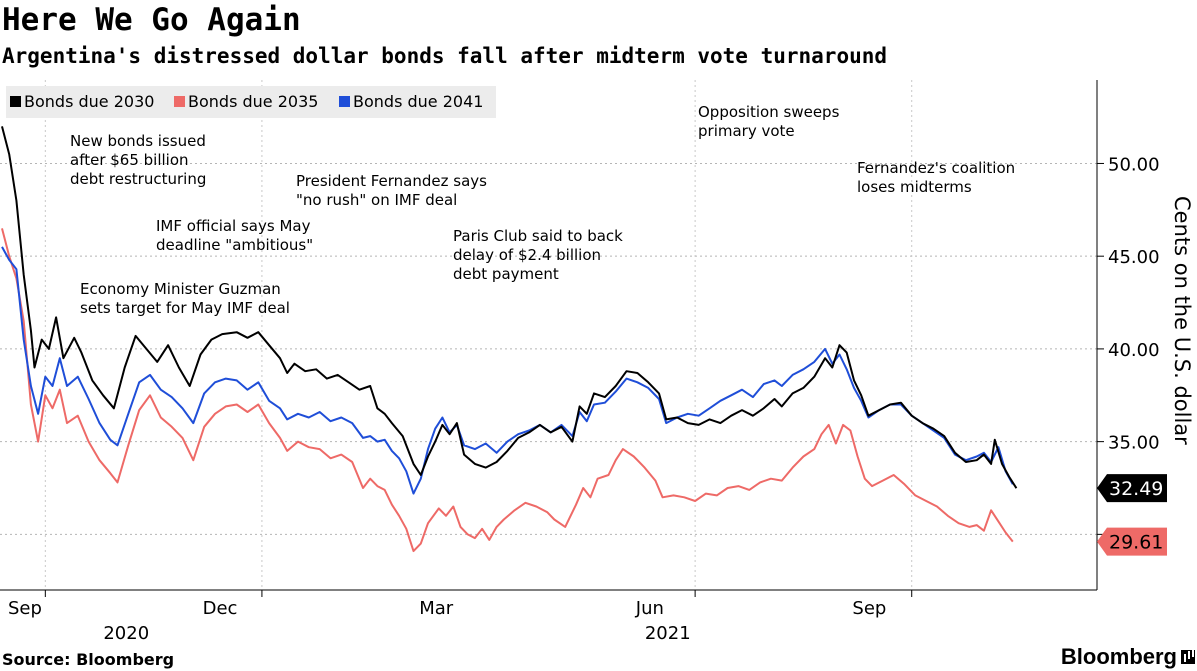  Describe the element at coordinates (506, 274) in the screenshot. I see `annotation-text: debt payment` at that location.